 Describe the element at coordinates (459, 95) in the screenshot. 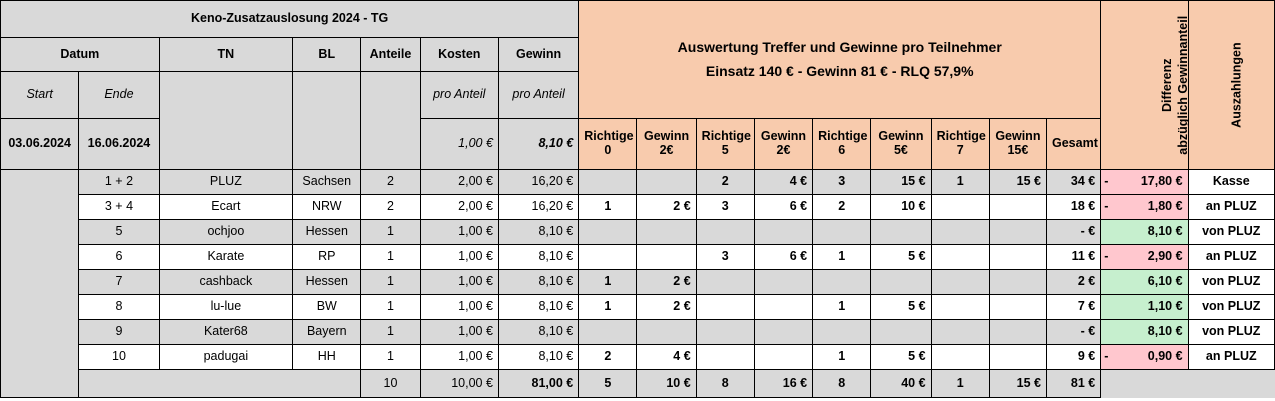

I see `kosten-pro-anteil-label: pro Anteil` at that location.